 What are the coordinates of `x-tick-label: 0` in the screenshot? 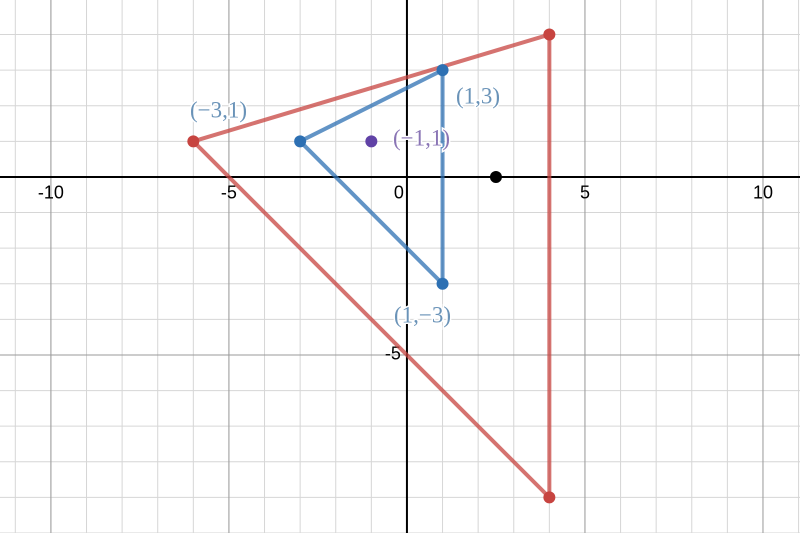 It's located at (399, 193).